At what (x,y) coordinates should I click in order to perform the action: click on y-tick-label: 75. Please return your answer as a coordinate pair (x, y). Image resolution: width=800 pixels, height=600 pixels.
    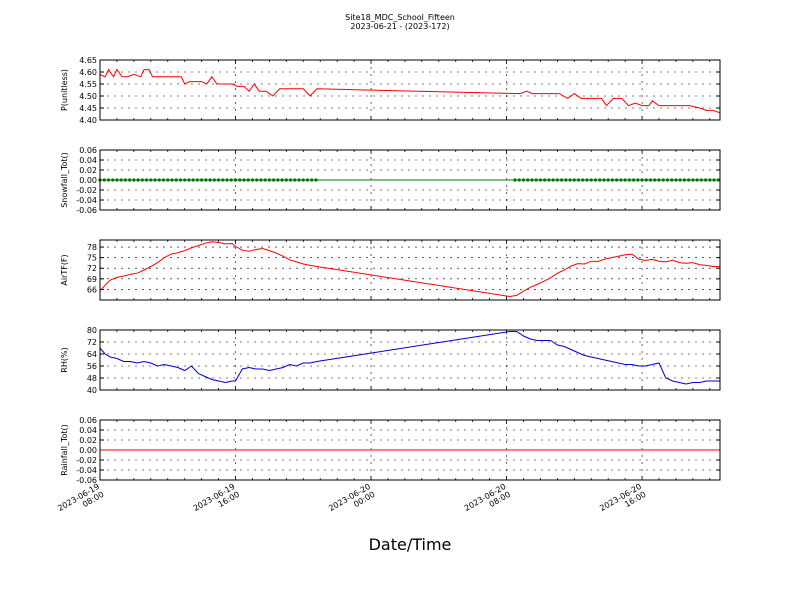
    Looking at the image, I should click on (92, 258).